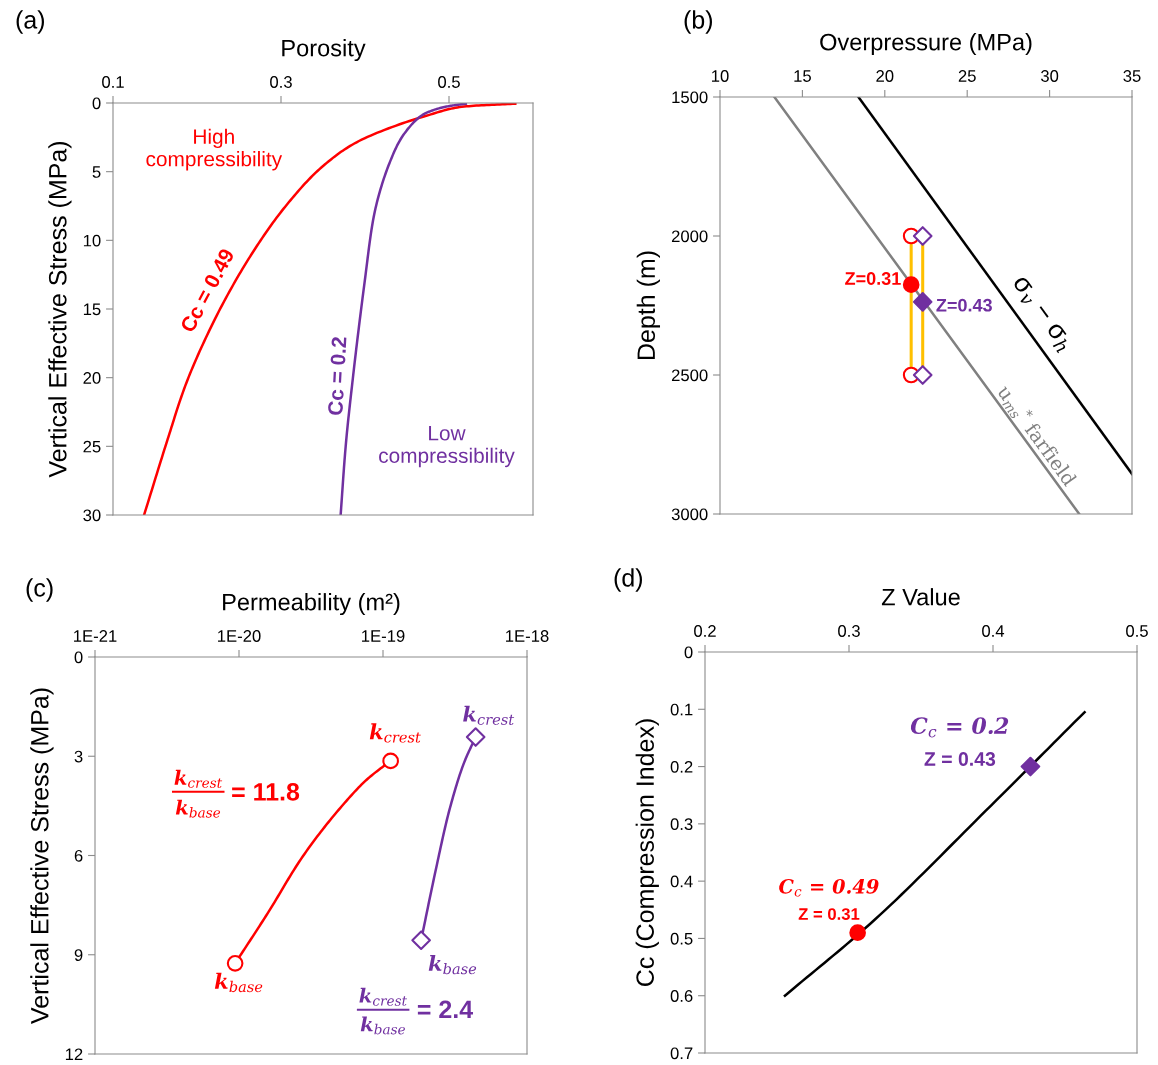 The width and height of the screenshot is (1158, 1065). What do you see at coordinates (447, 447) in the screenshot?
I see `annotation: Low compressibility` at bounding box center [447, 447].